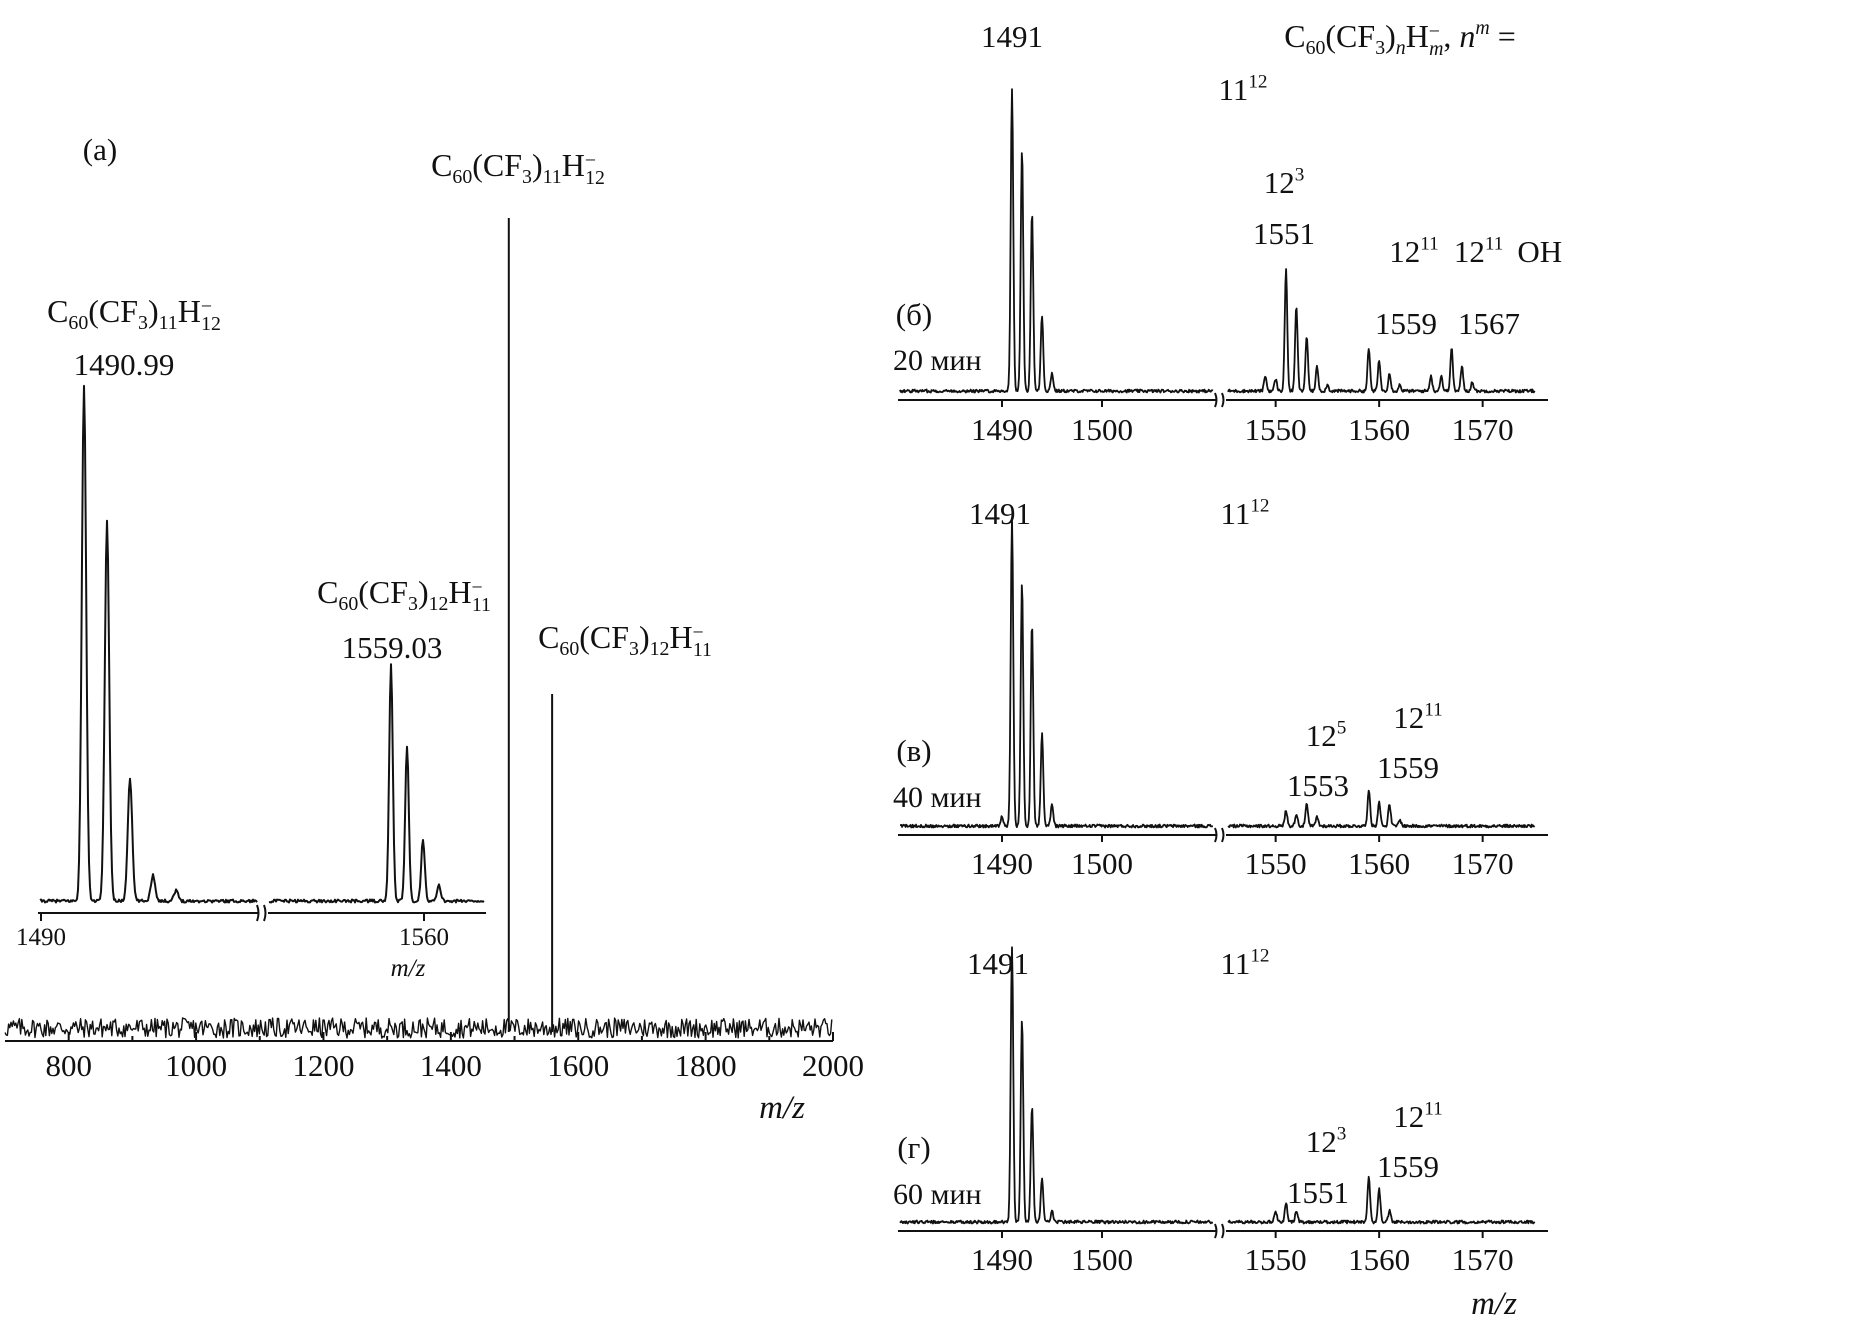 The height and width of the screenshot is (1325, 1855). What do you see at coordinates (1381, 809) in the screenshot?
I see `trace-right-v` at bounding box center [1381, 809].